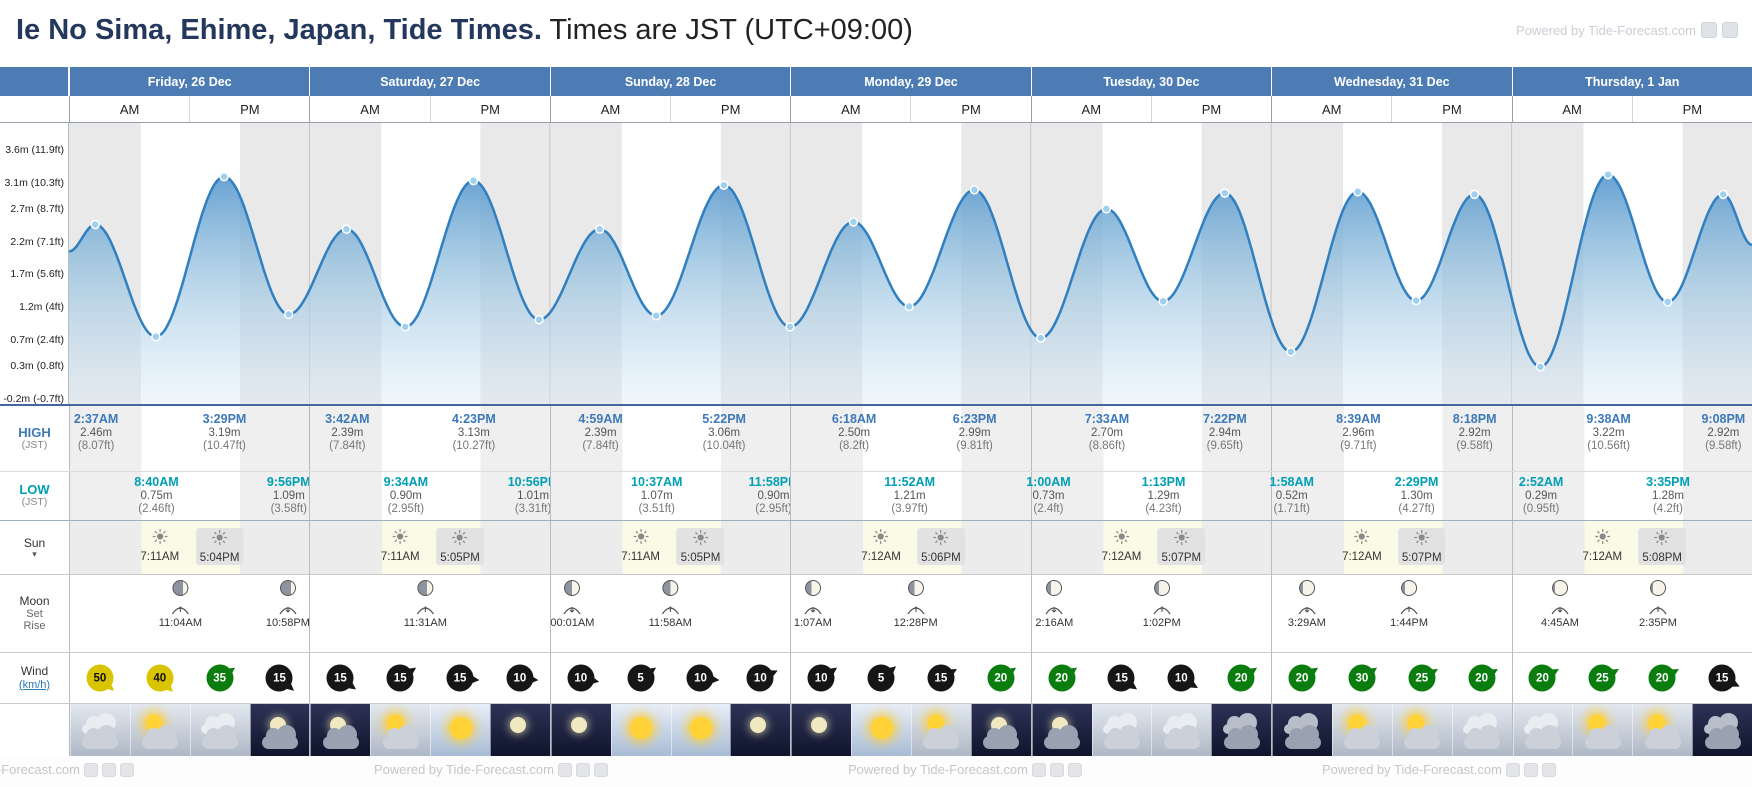 The image size is (1752, 787). I want to click on tide-height-ft: (7.84ft), so click(600, 446).